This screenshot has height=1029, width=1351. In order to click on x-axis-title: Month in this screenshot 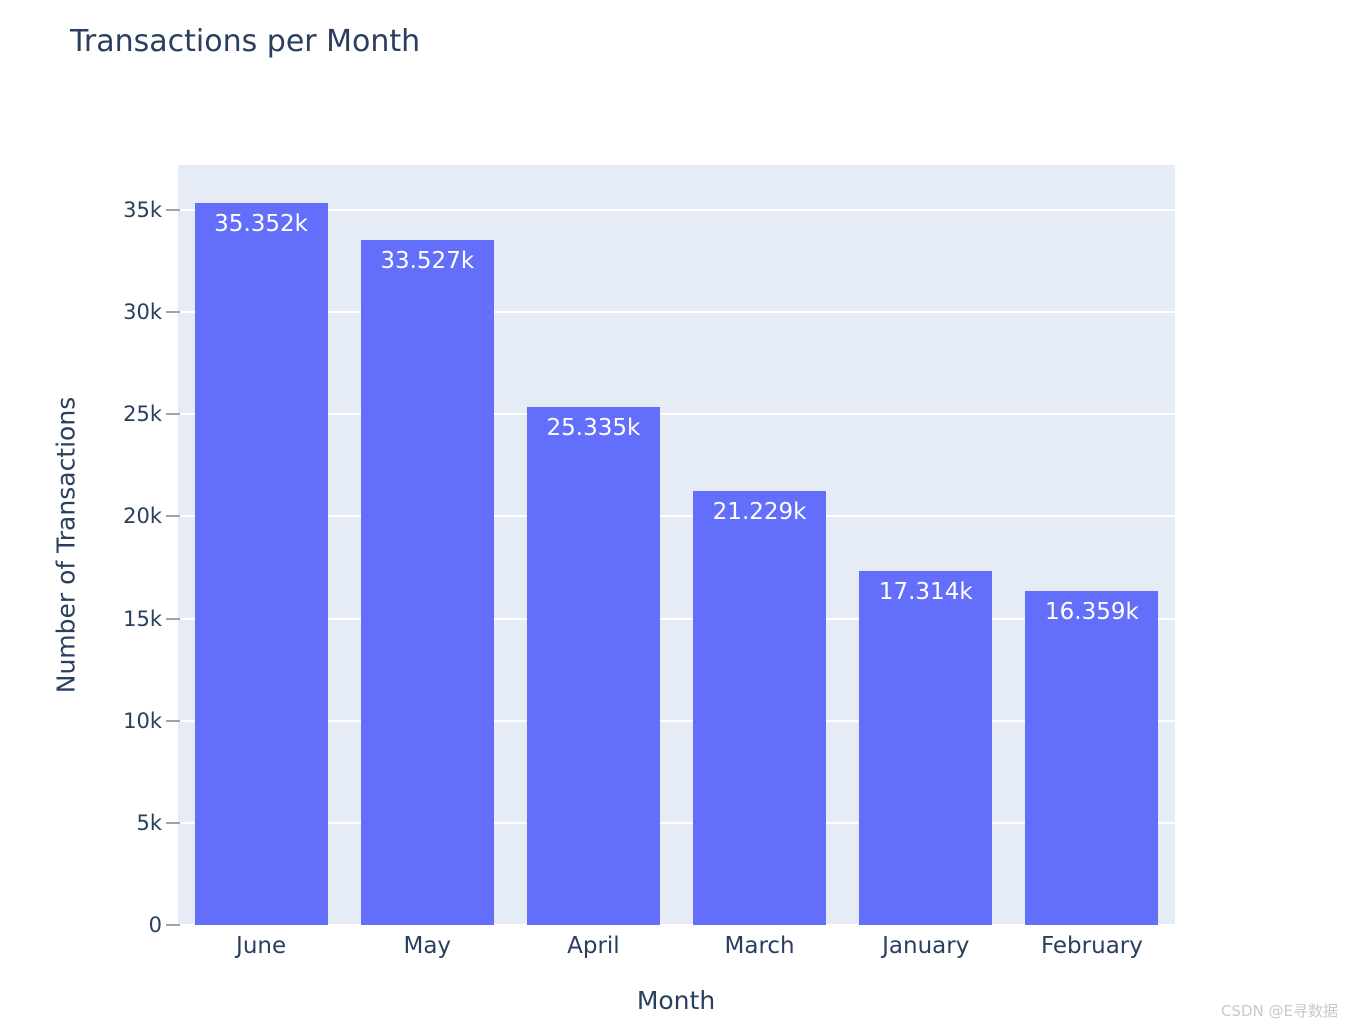, I will do `click(676, 1000)`.